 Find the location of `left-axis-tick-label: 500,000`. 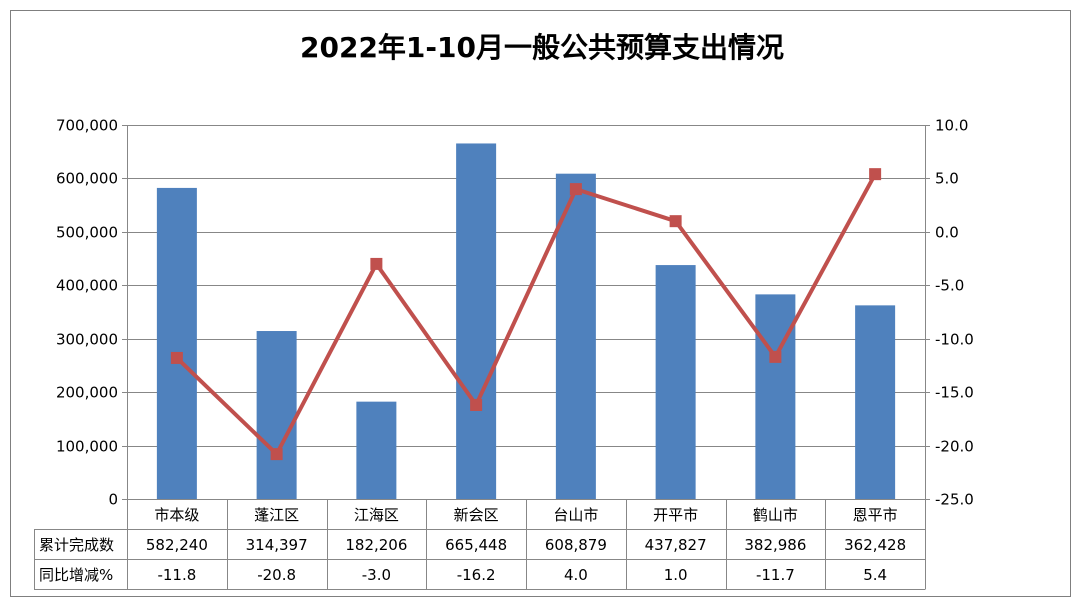

left-axis-tick-label: 500,000 is located at coordinates (87, 233).